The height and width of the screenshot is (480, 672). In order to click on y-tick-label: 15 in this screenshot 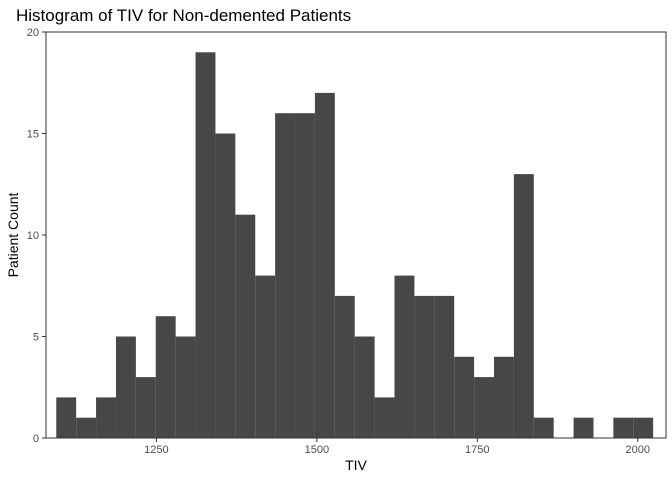, I will do `click(33, 135)`.